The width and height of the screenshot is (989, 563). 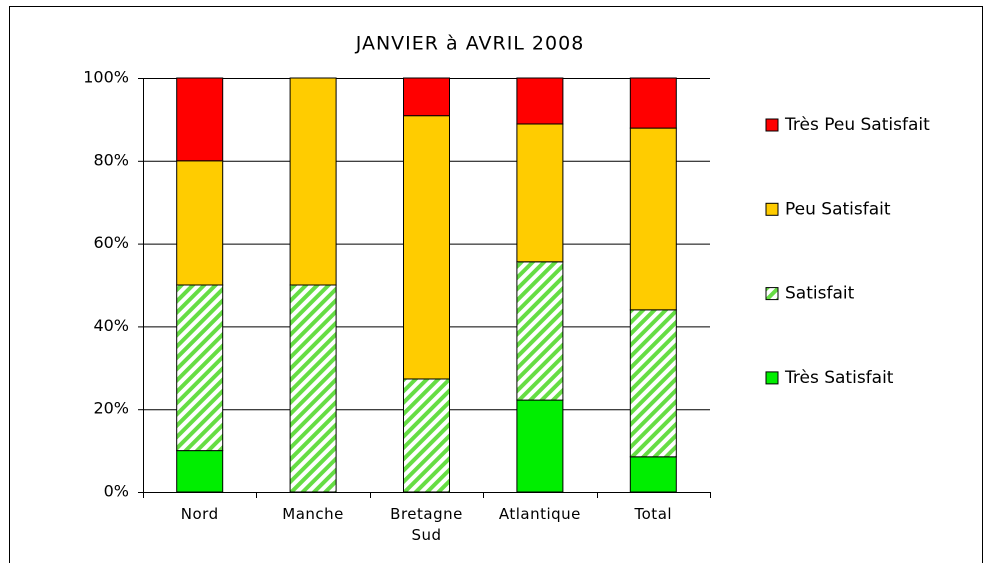 What do you see at coordinates (820, 294) in the screenshot?
I see `legend-label: Satisfait` at bounding box center [820, 294].